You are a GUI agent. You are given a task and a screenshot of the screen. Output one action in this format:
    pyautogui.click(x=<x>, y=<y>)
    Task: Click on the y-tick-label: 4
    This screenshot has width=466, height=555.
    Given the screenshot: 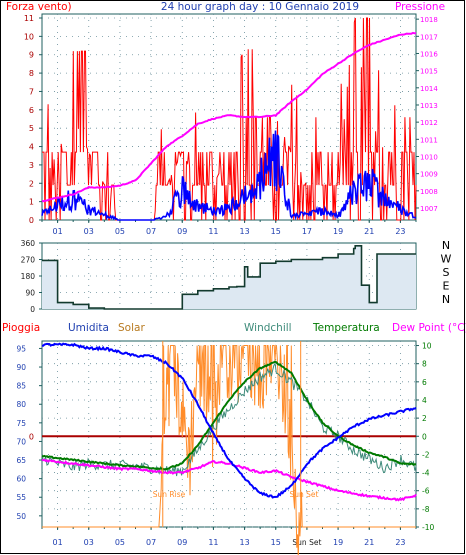 What is the action you would take?
    pyautogui.click(x=31, y=147)
    